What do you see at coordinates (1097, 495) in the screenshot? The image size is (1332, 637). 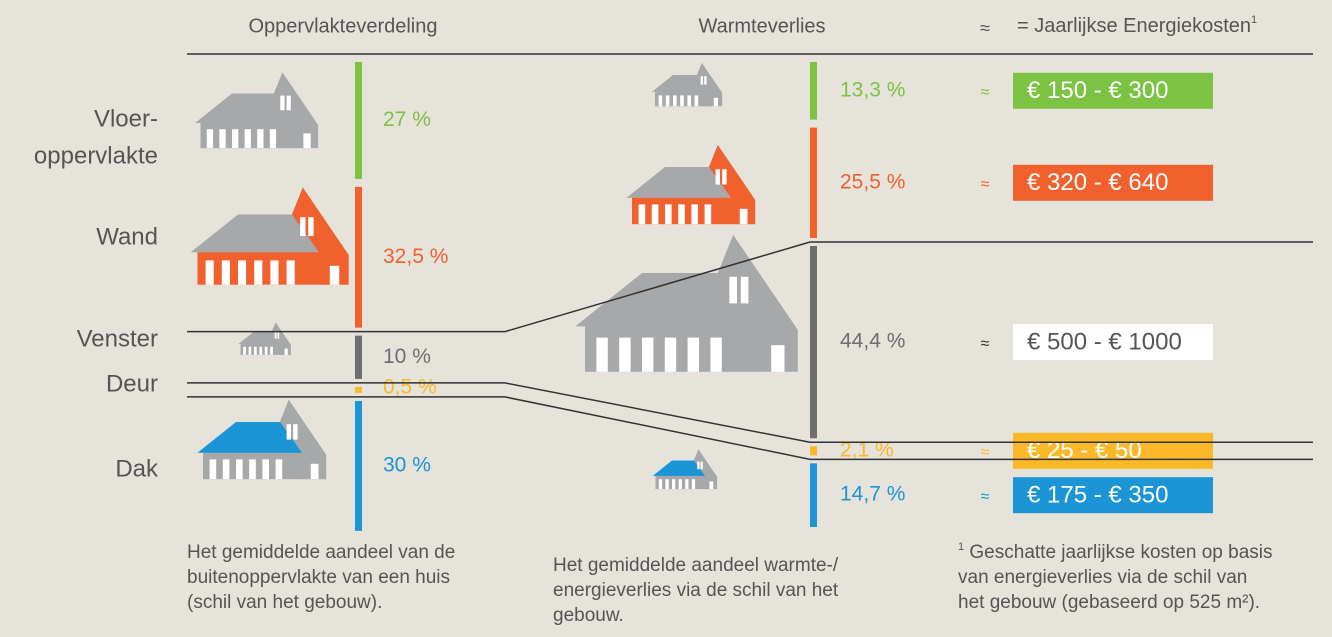 I see `cost-value: € 175 - € 350` at bounding box center [1097, 495].